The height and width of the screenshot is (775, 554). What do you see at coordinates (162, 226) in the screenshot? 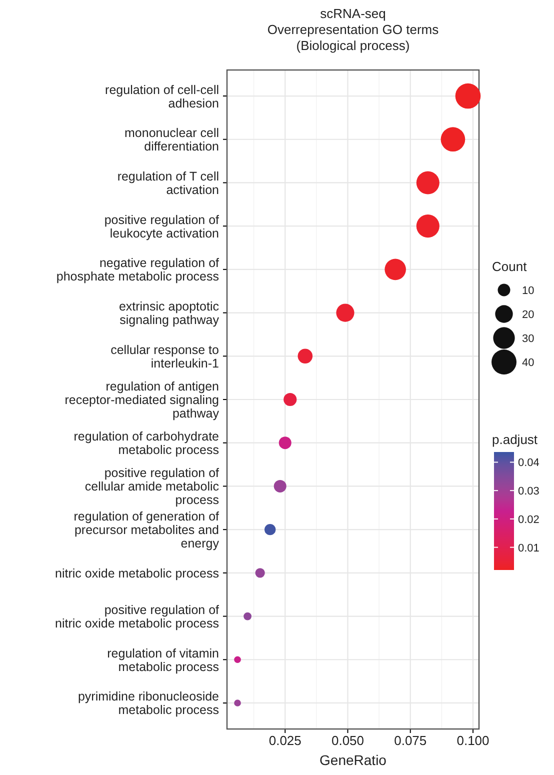
I see `y-tick-label: positive regulation of leukocyte activation` at bounding box center [162, 226].